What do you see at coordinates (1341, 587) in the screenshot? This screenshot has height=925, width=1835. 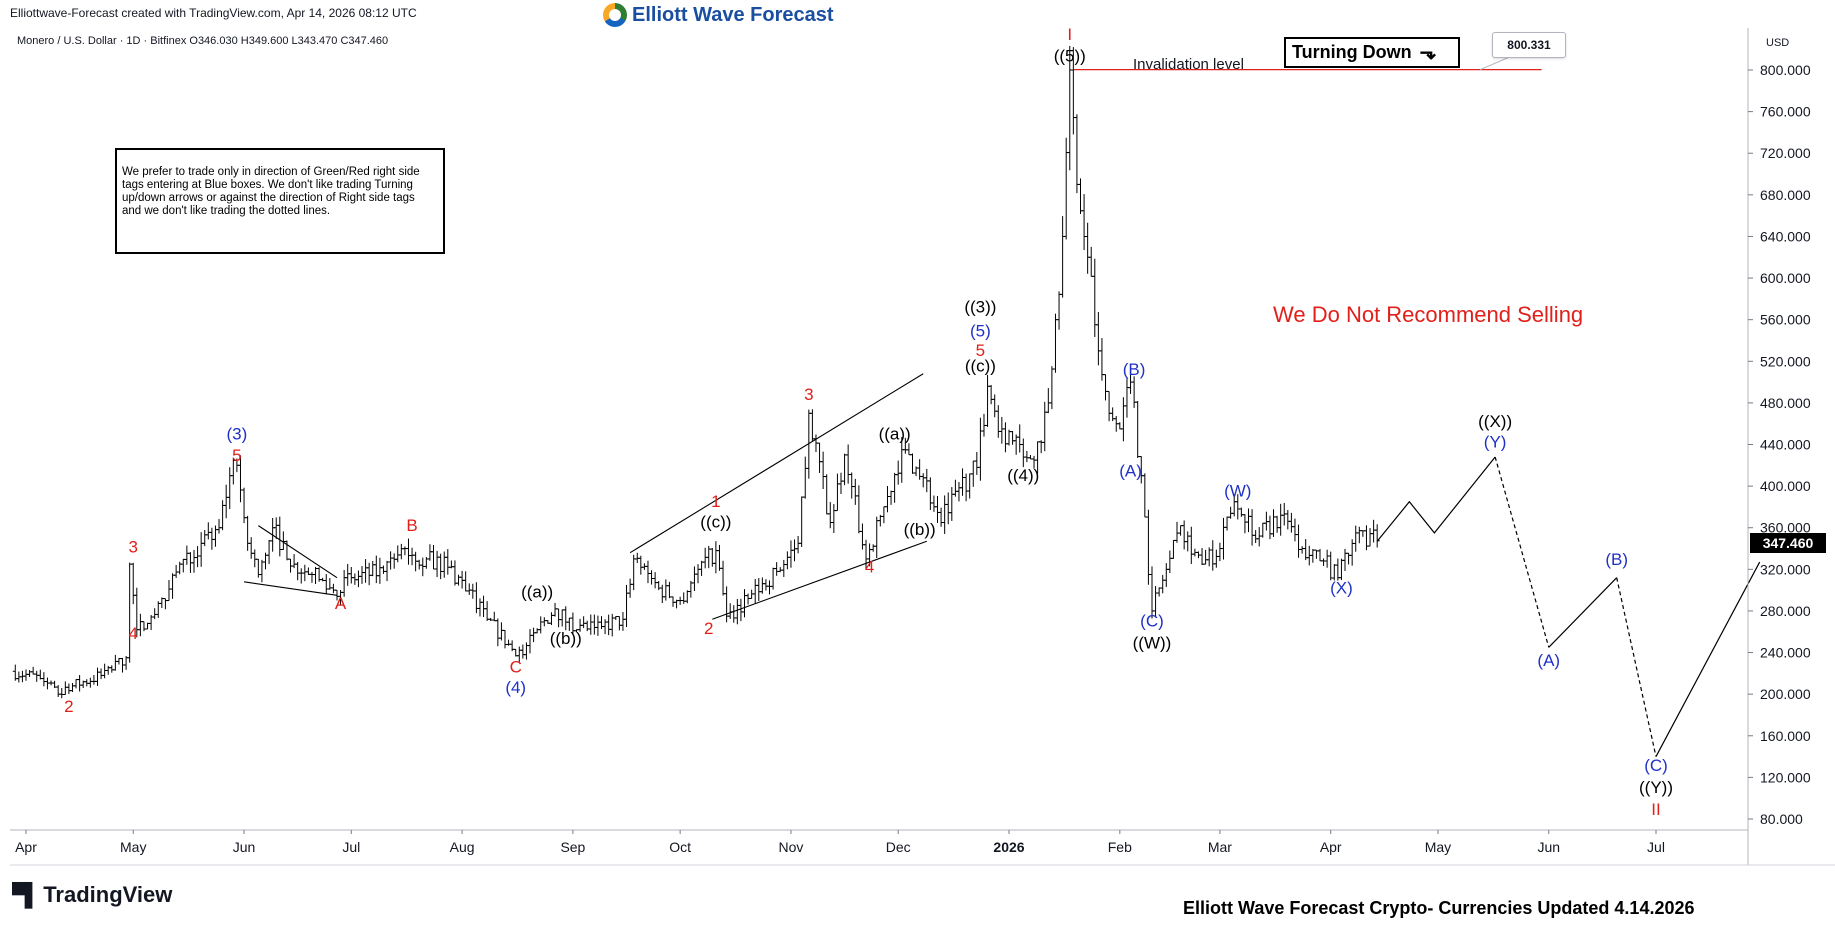 I see `wave-label: (X)` at bounding box center [1341, 587].